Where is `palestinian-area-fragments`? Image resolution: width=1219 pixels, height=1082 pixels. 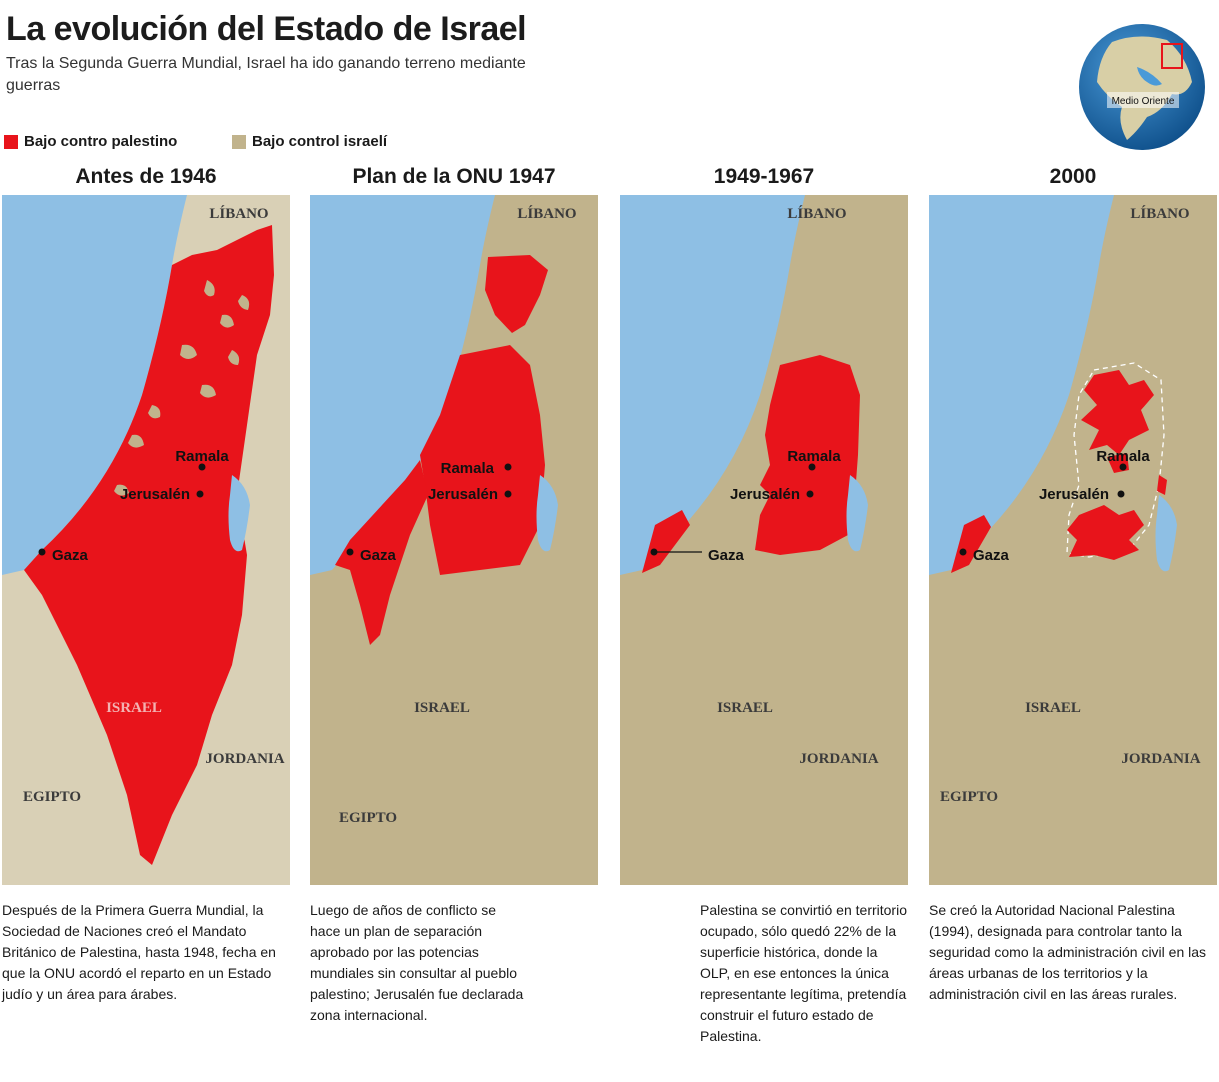
palestinian-area-fragments is located at coordinates (1137, 474).